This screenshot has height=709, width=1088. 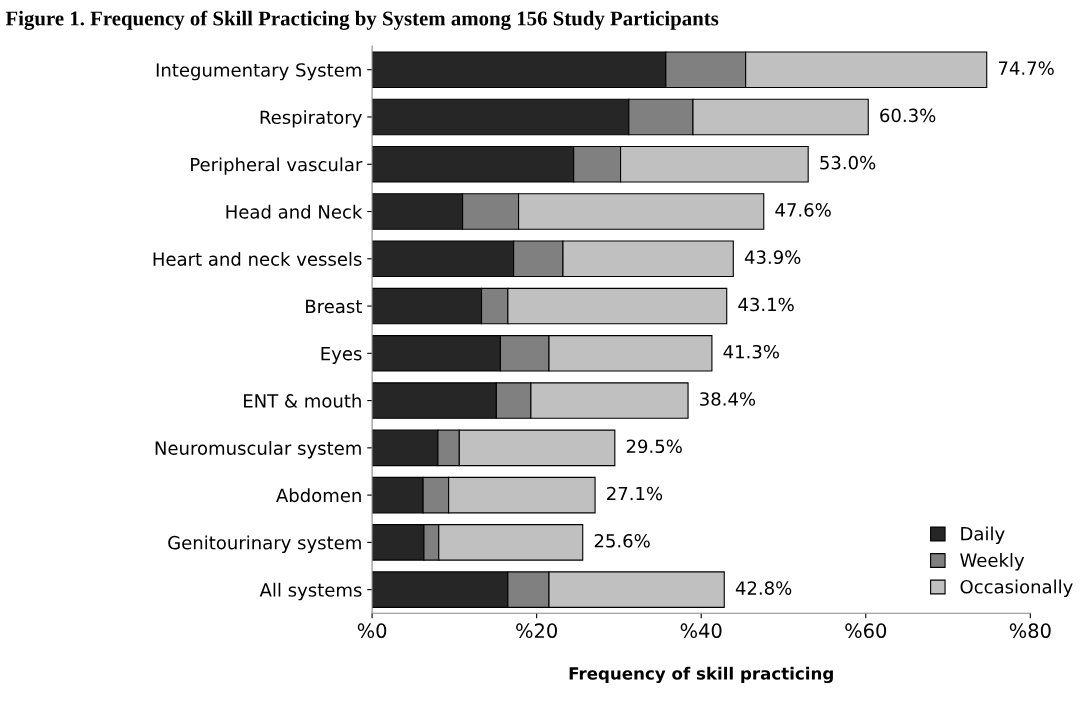 I want to click on total-label: 38.4%, so click(x=728, y=399).